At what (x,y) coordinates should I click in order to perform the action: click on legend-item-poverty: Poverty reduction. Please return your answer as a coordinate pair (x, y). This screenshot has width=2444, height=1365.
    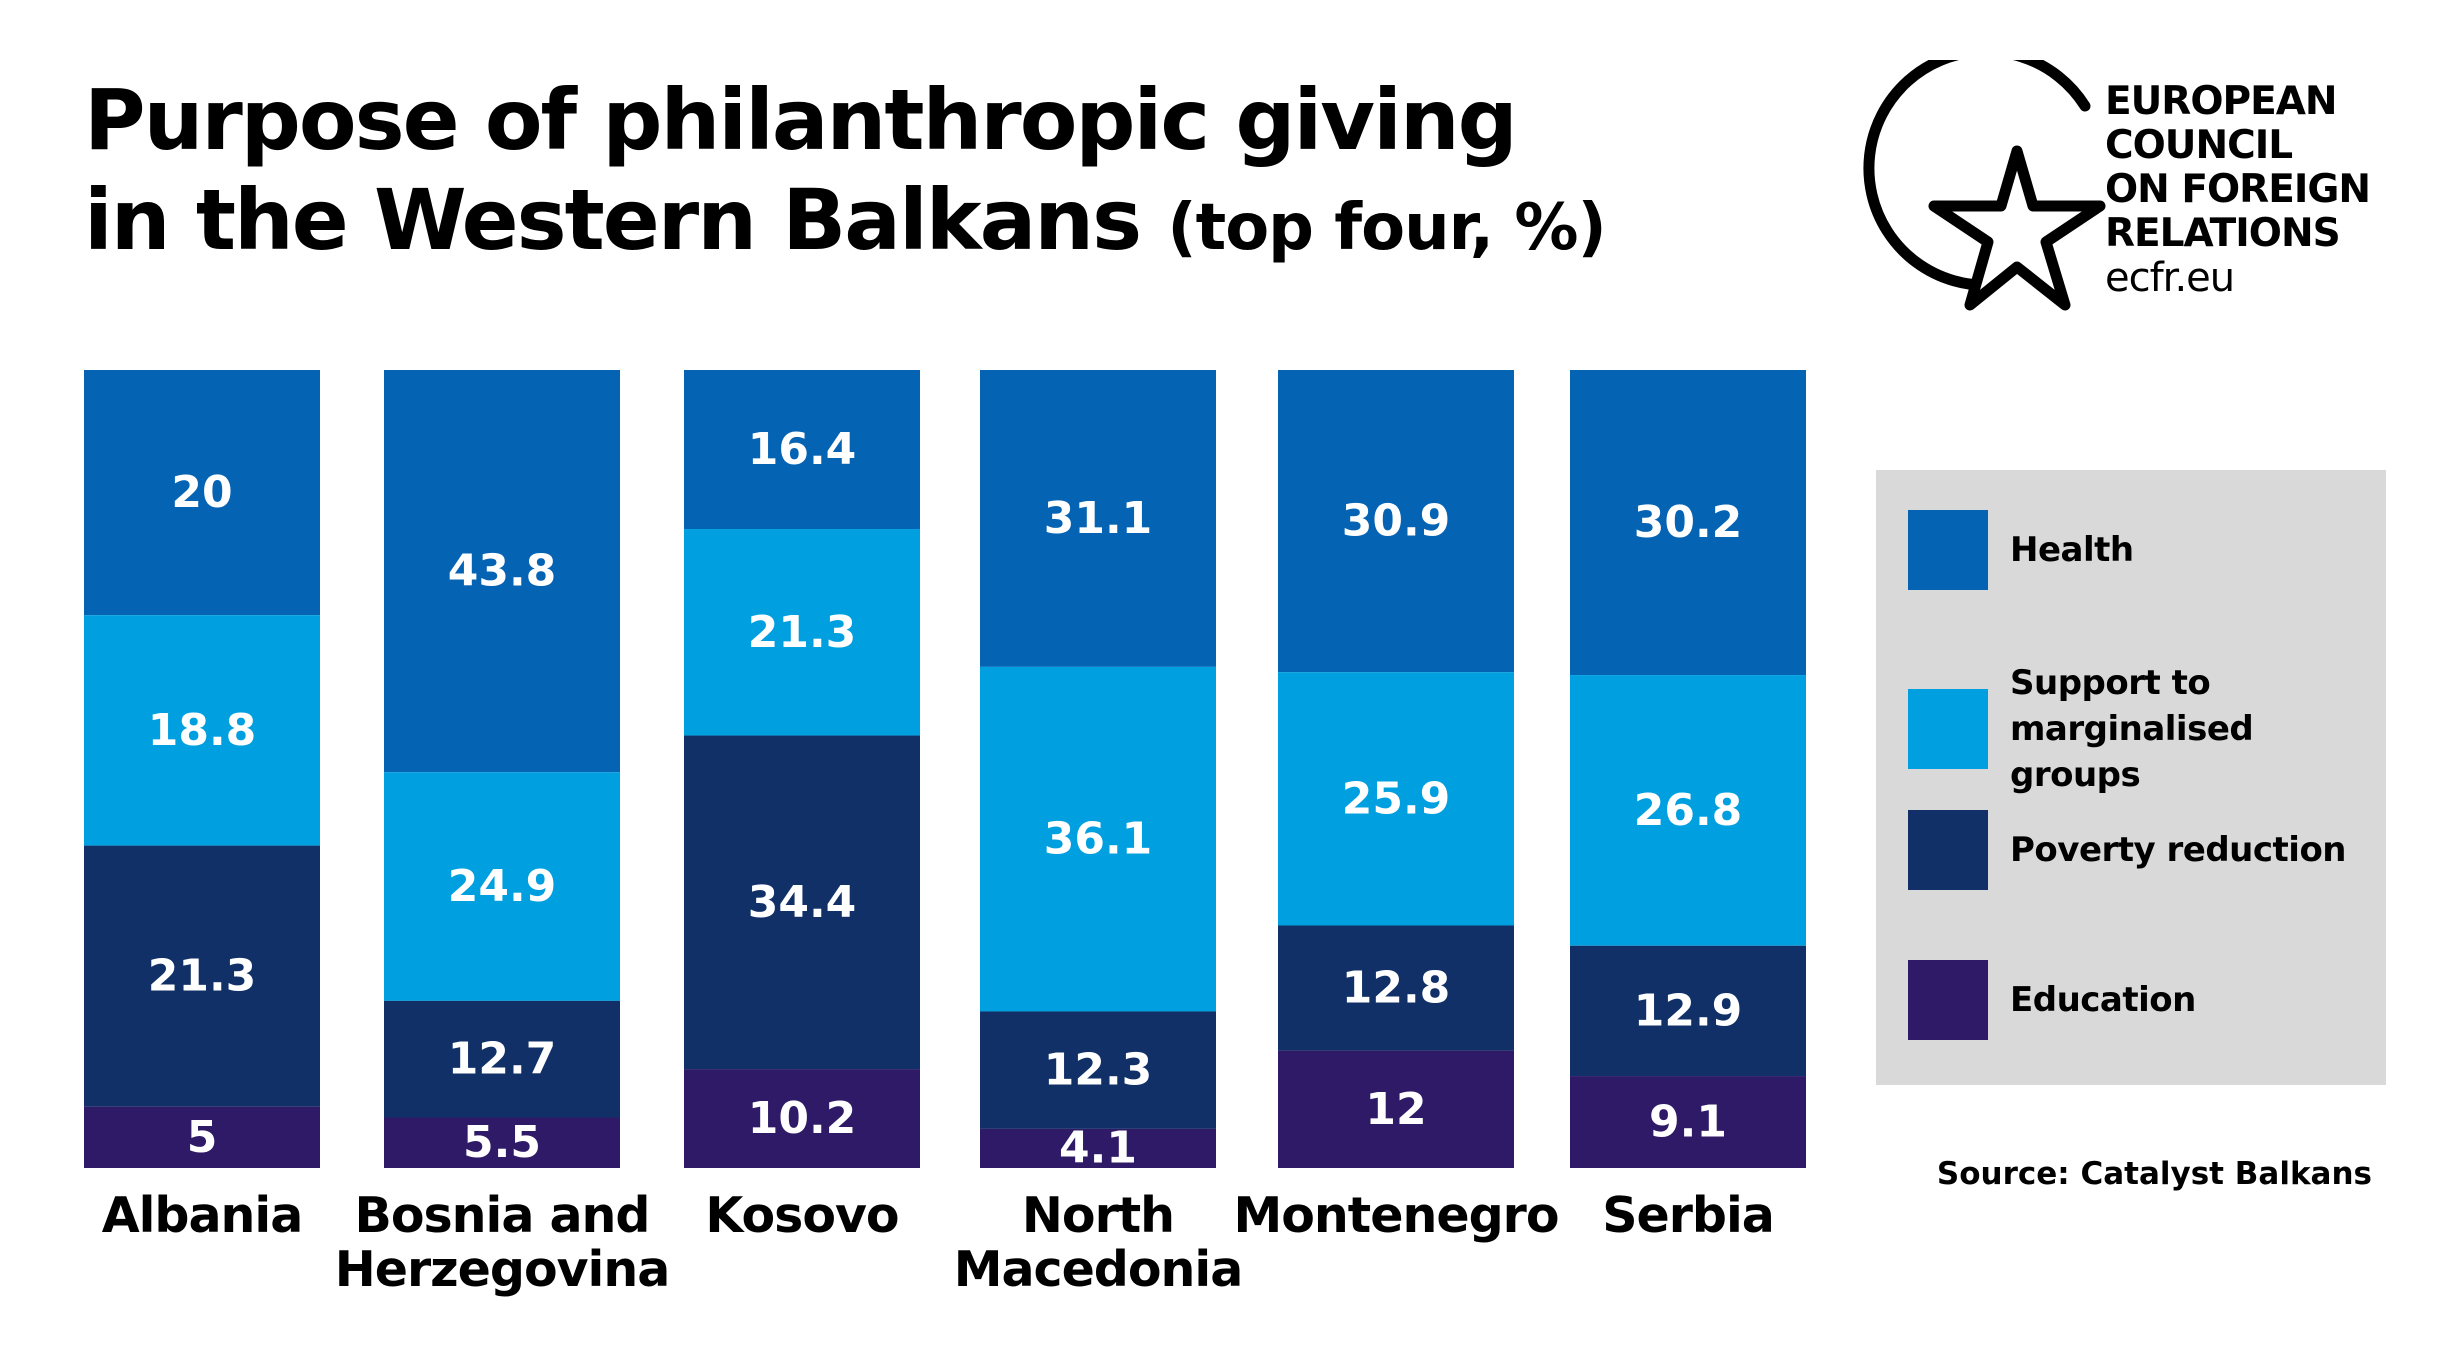
    Looking at the image, I should click on (2144, 850).